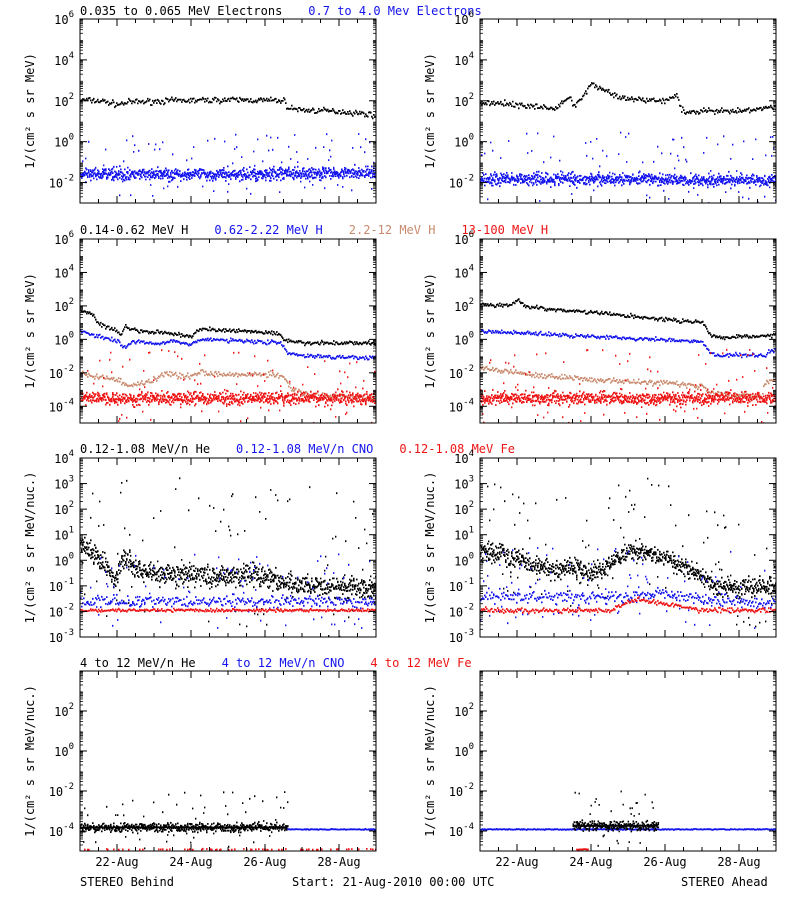 Image resolution: width=800 pixels, height=900 pixels. I want to click on y-axis-label: 1/(cm² s sr MeV/nuc.), so click(430, 761).